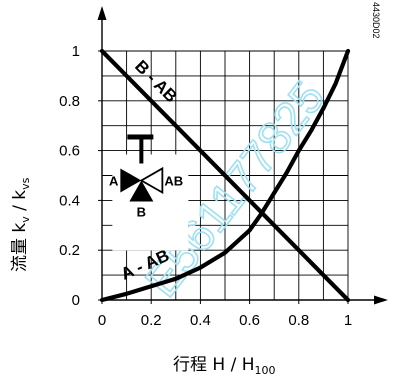 This screenshot has width=393, height=380. I want to click on x-tick-label: 1, so click(348, 320).